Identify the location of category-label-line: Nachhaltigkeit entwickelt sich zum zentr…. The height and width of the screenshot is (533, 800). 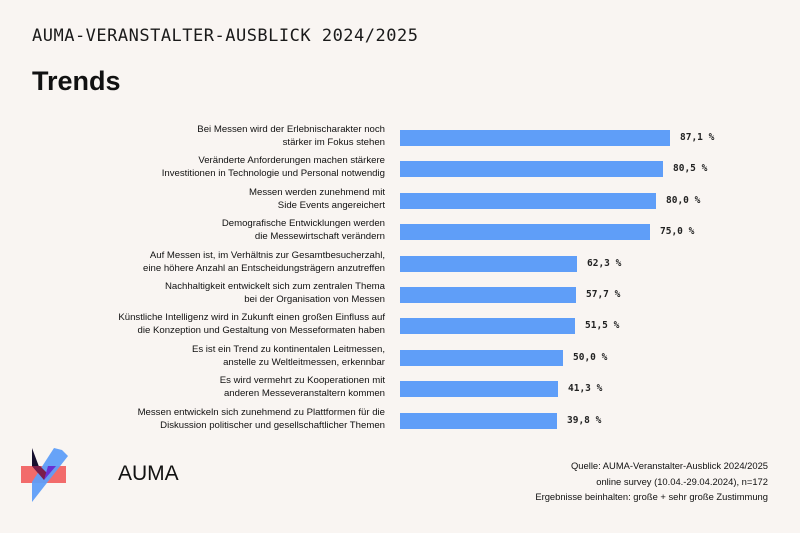
(274, 286).